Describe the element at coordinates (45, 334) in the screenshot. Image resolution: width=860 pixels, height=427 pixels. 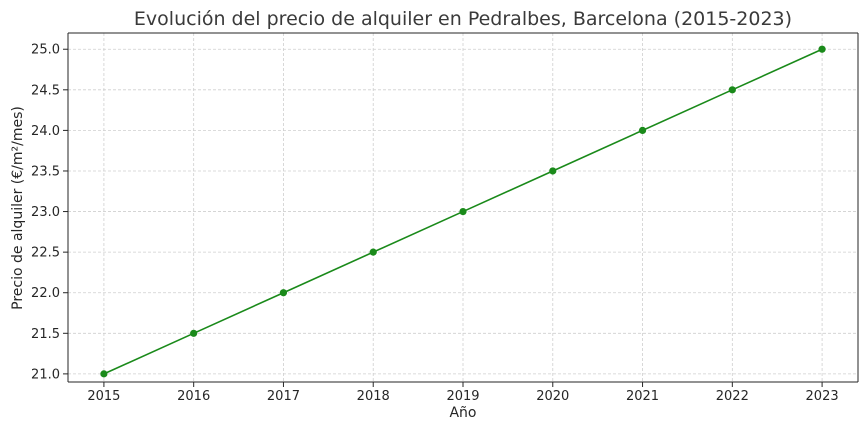
I see `y-tick-label: 21.5` at that location.